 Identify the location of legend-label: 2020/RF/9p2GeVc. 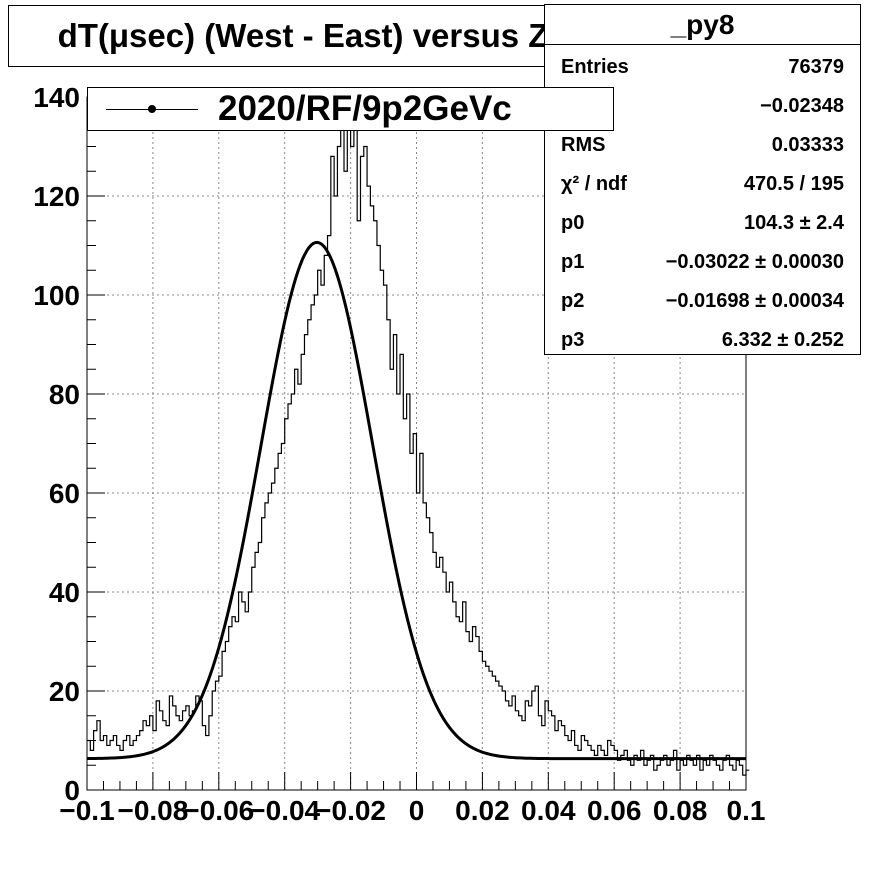
(365, 108).